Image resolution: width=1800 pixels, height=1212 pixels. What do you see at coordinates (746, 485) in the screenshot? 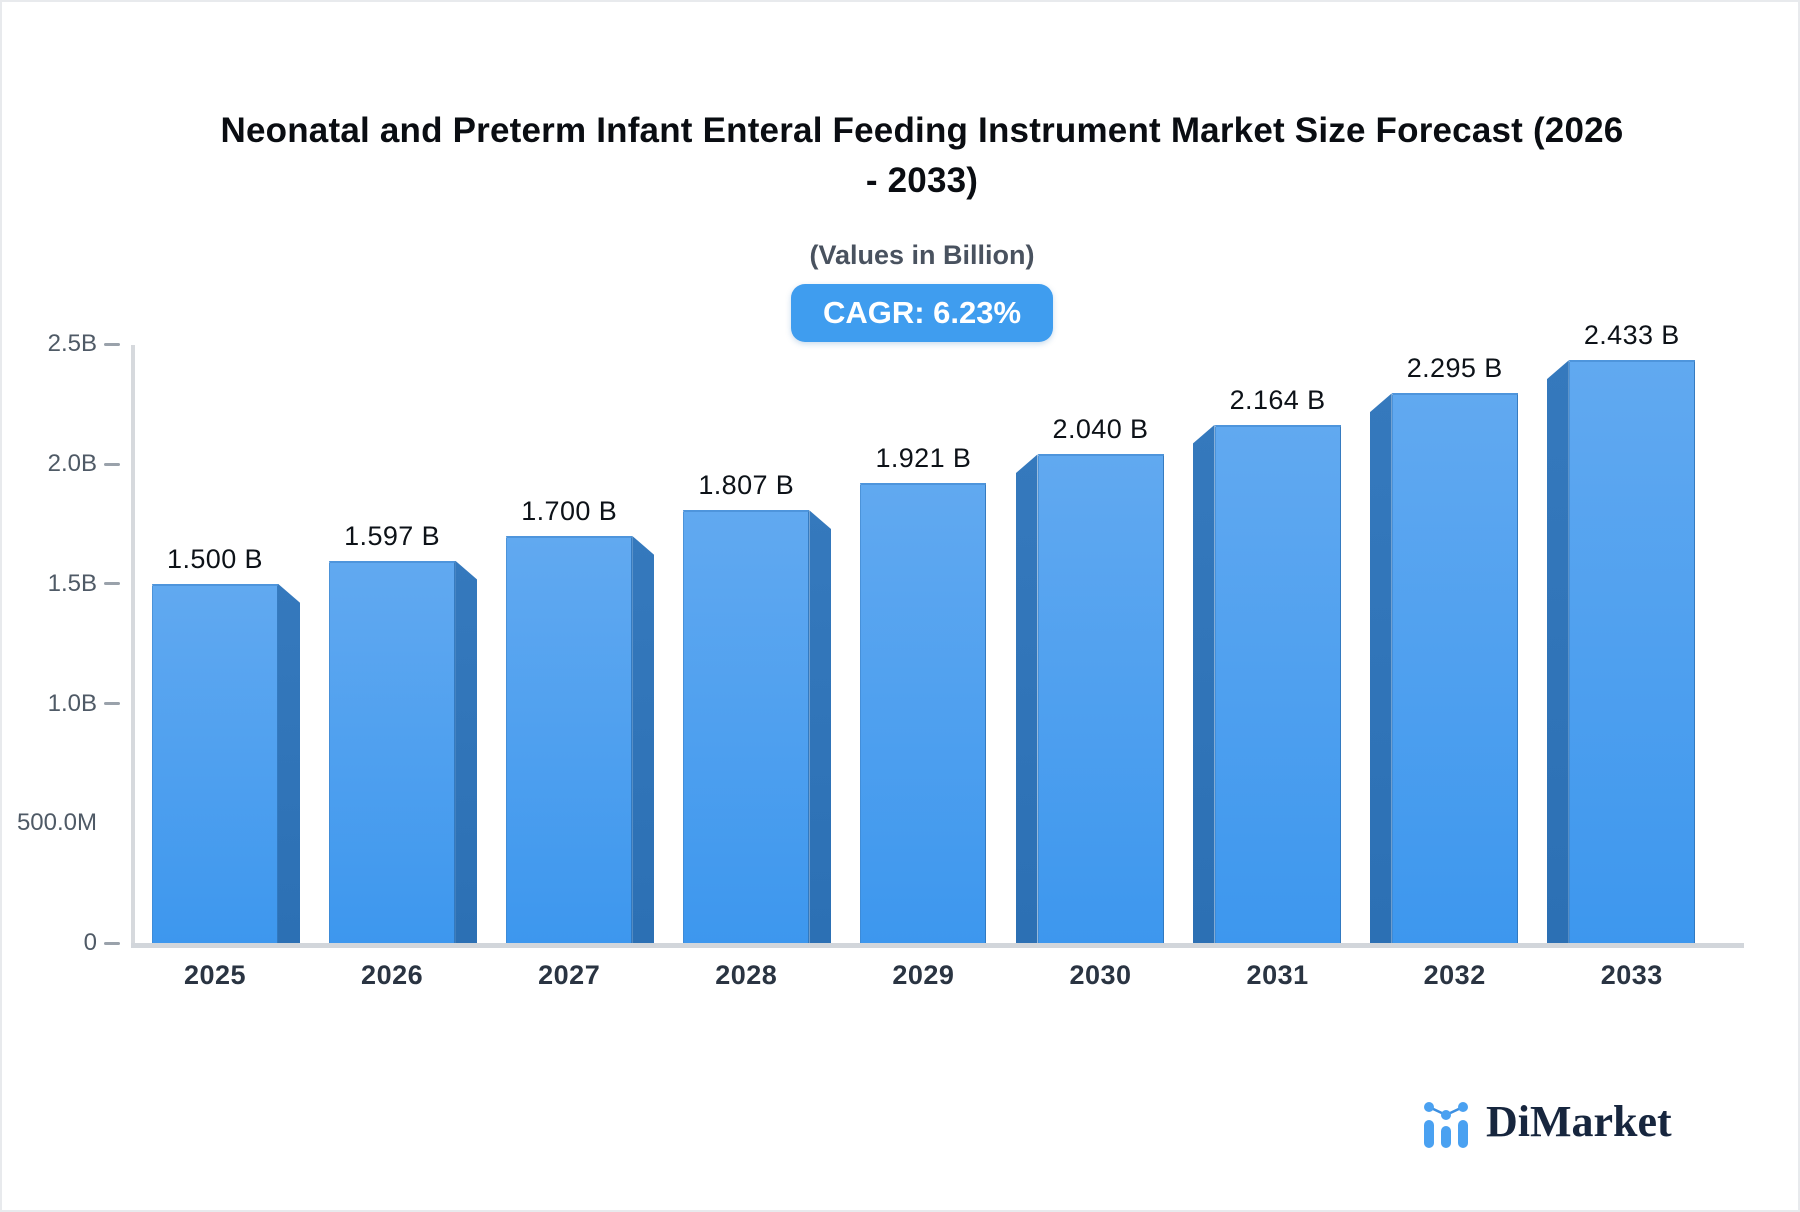
I see `bar-value-label: 1.807 B` at bounding box center [746, 485].